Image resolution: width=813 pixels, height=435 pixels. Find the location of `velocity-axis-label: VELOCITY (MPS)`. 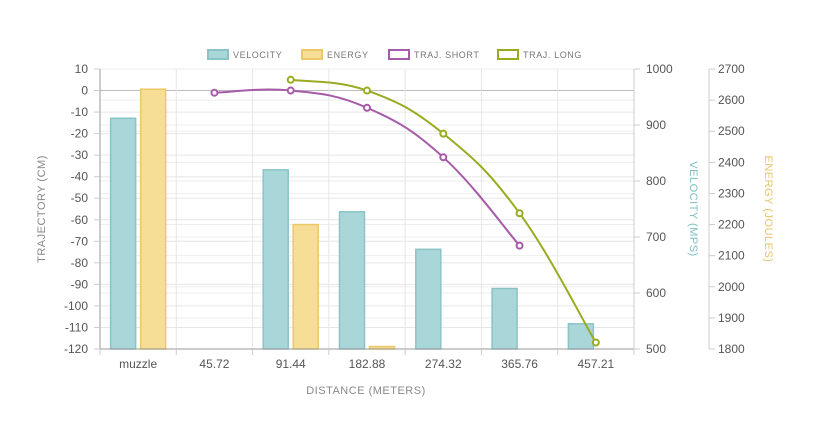

velocity-axis-label: VELOCITY (MPS) is located at coordinates (693, 208).